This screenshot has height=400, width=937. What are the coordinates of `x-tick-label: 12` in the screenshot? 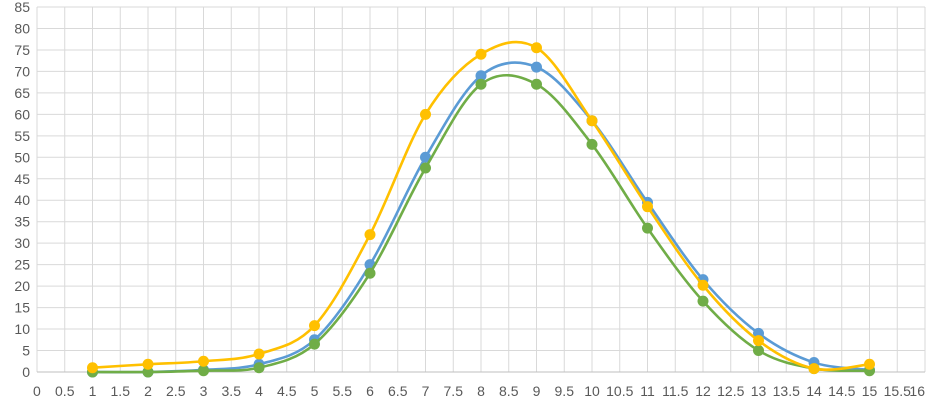 It's located at (703, 391).